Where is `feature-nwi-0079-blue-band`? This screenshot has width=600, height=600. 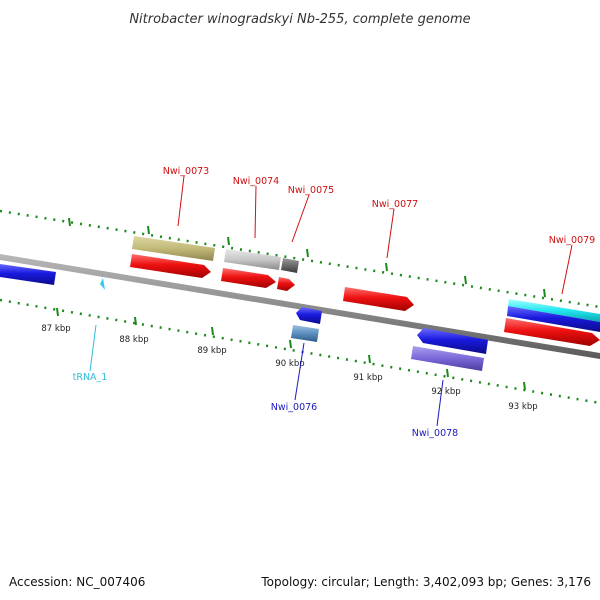 feature-nwi-0079-blue-band is located at coordinates (553, 319).